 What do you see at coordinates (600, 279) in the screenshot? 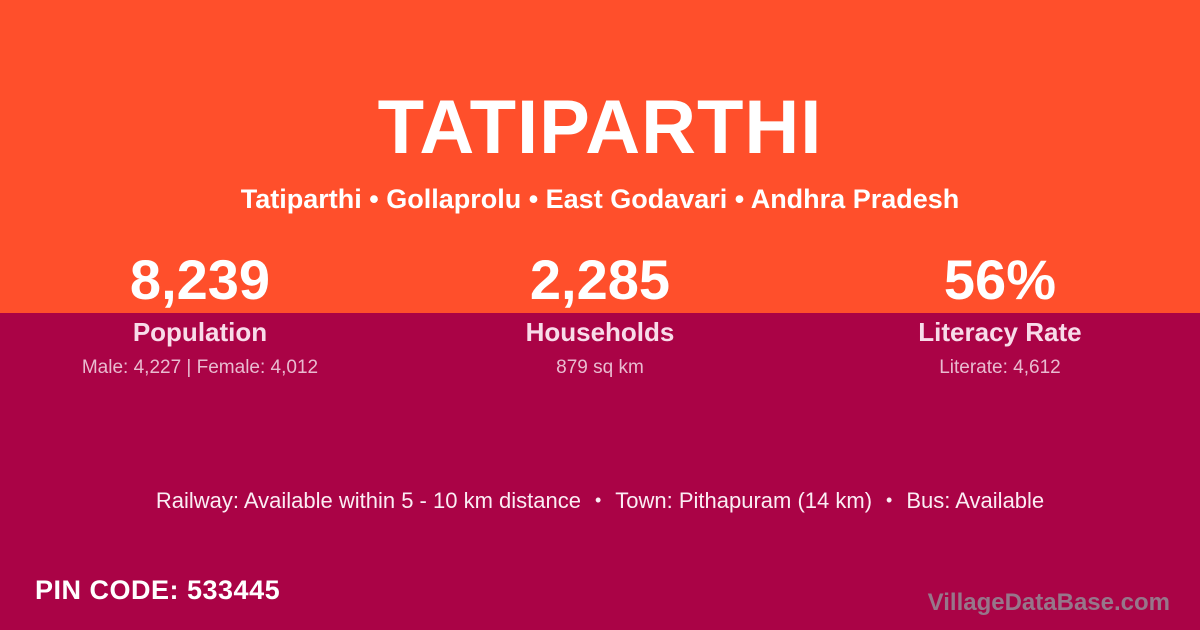
I see `households-value: 2,285` at bounding box center [600, 279].